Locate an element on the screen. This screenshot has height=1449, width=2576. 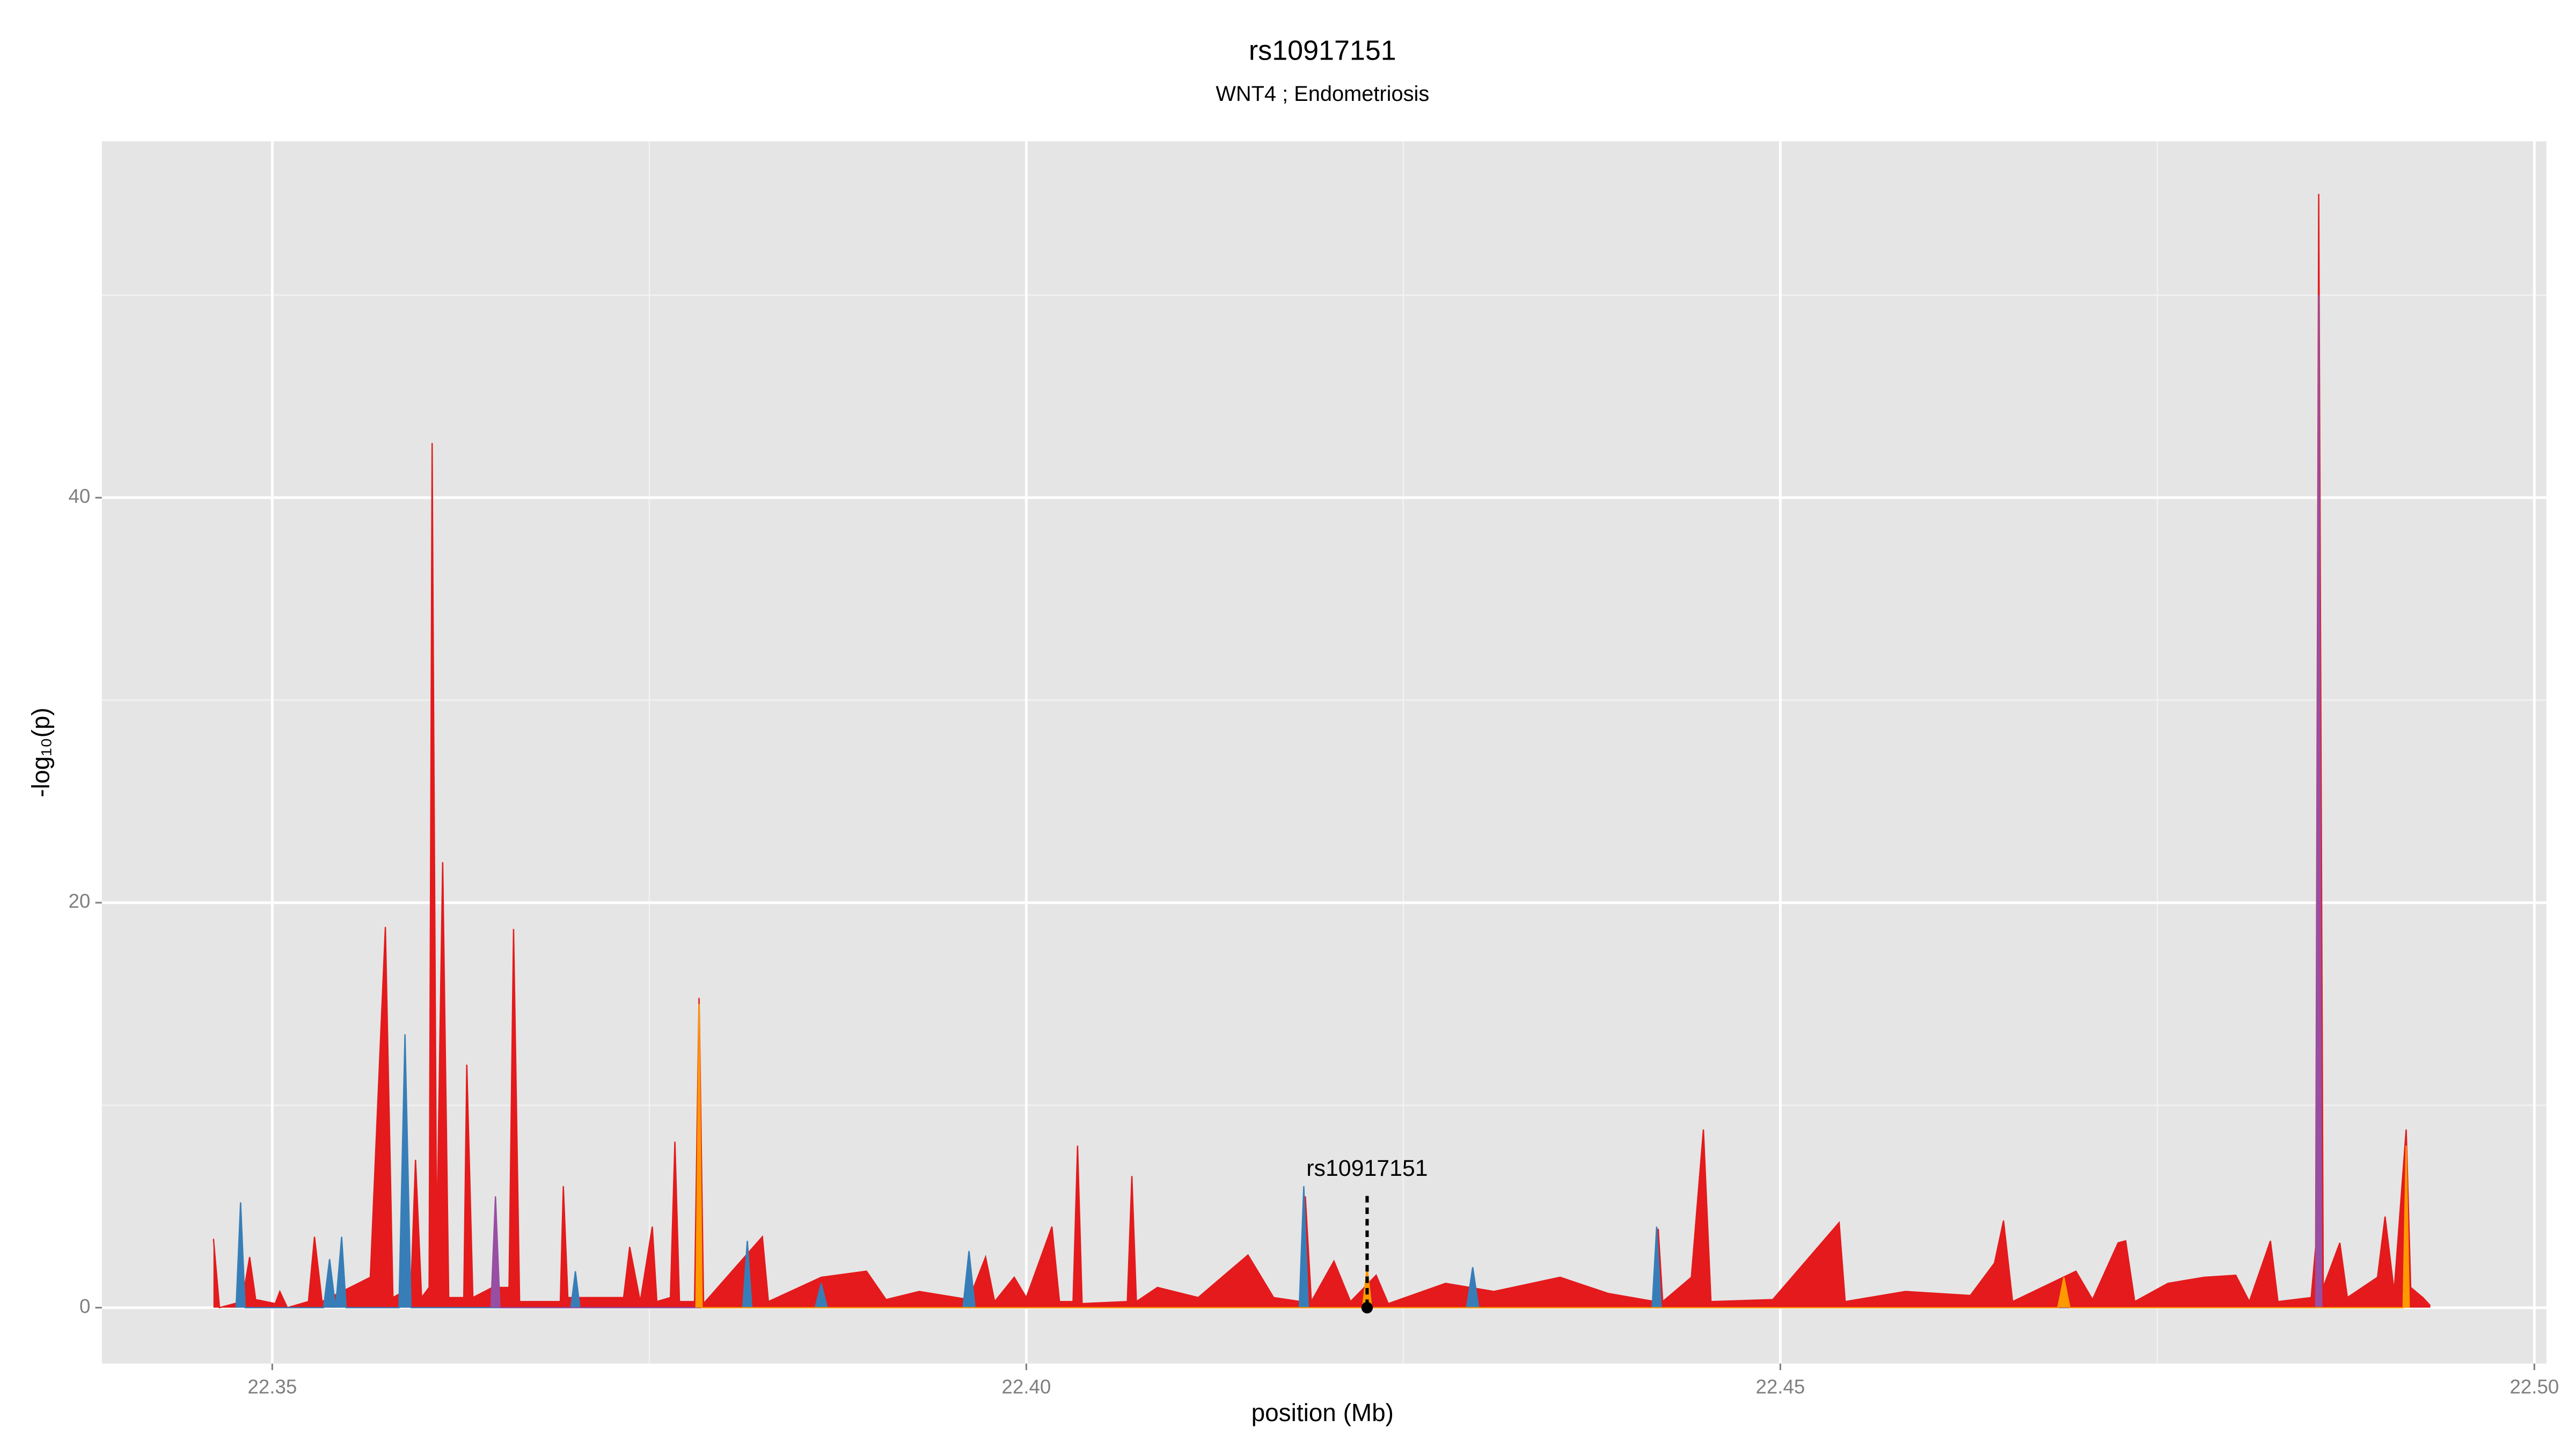
x-tick-label: 22.50 is located at coordinates (2534, 1386).